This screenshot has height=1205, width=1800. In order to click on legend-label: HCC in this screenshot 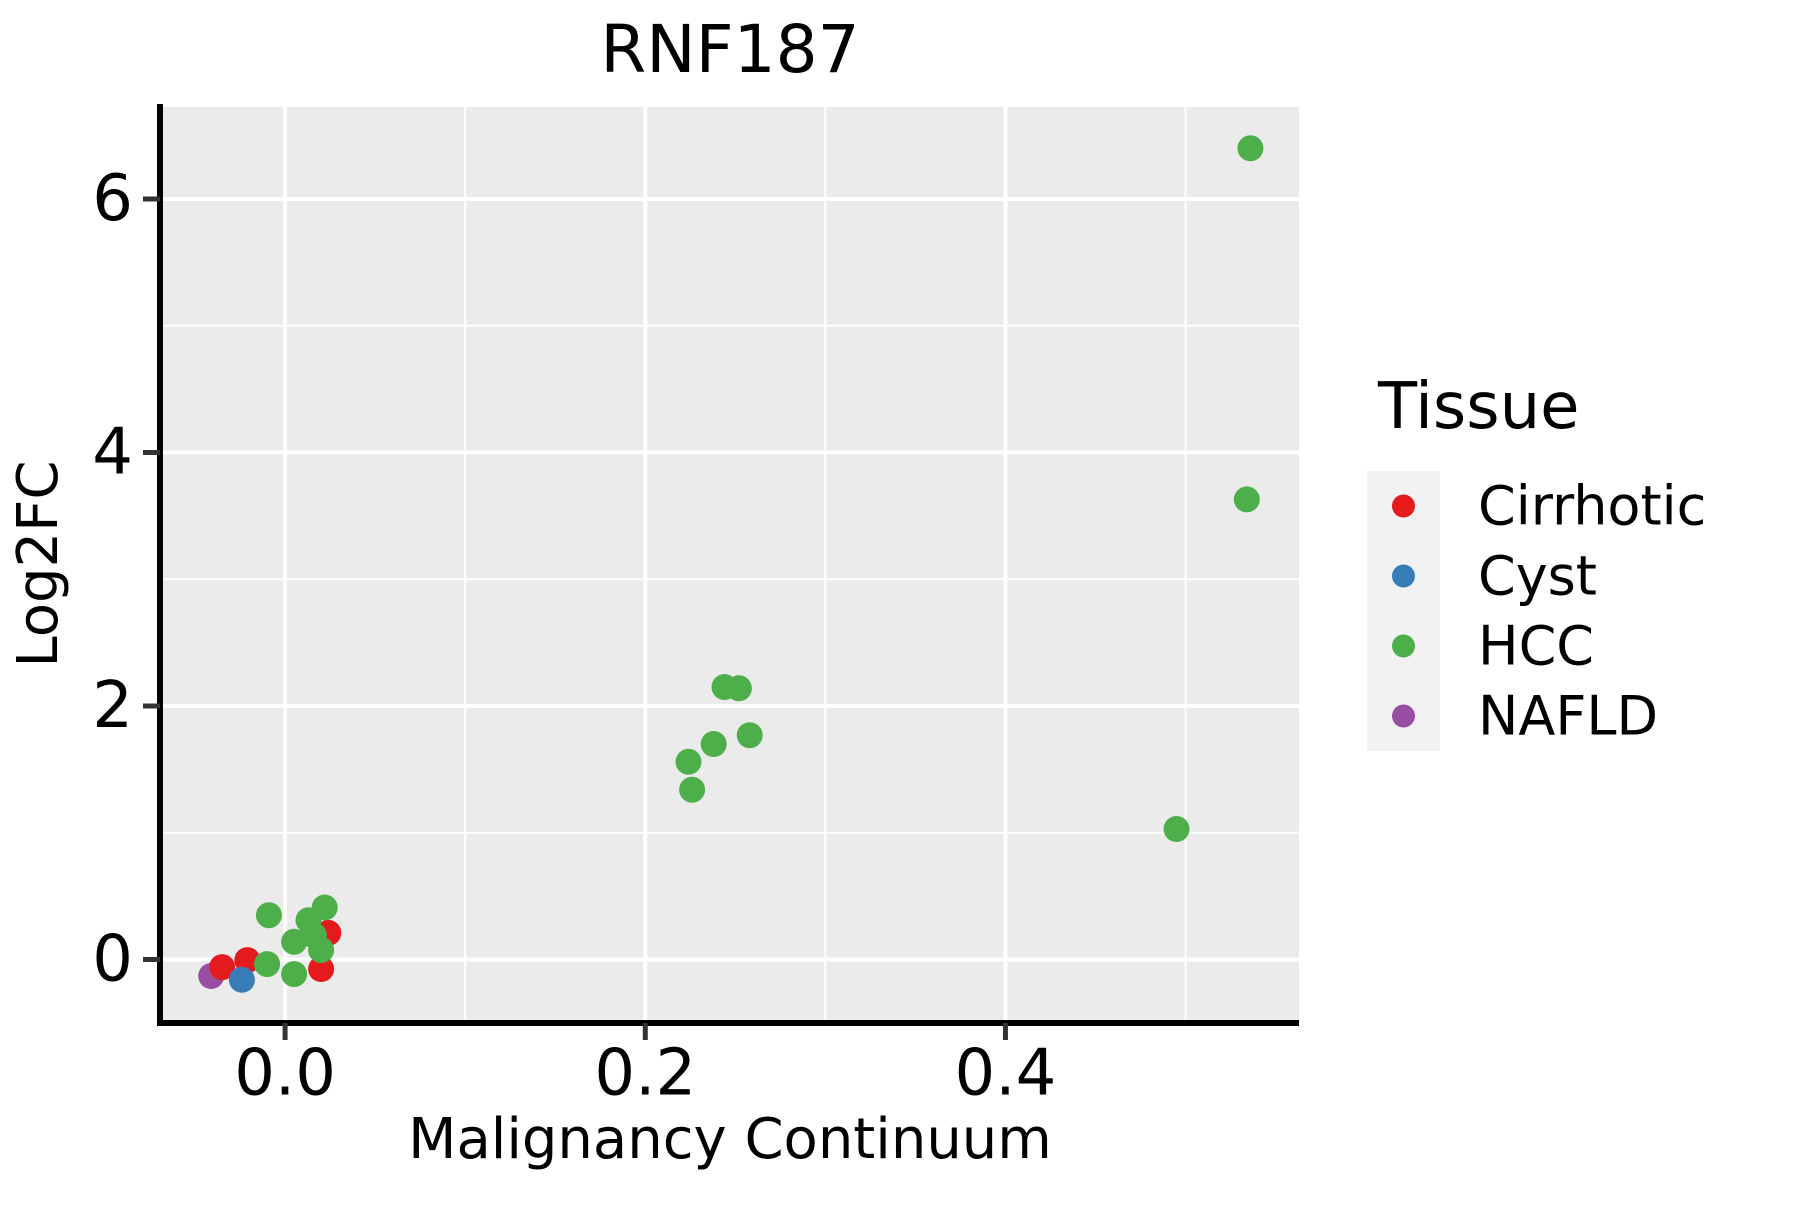, I will do `click(1536, 646)`.